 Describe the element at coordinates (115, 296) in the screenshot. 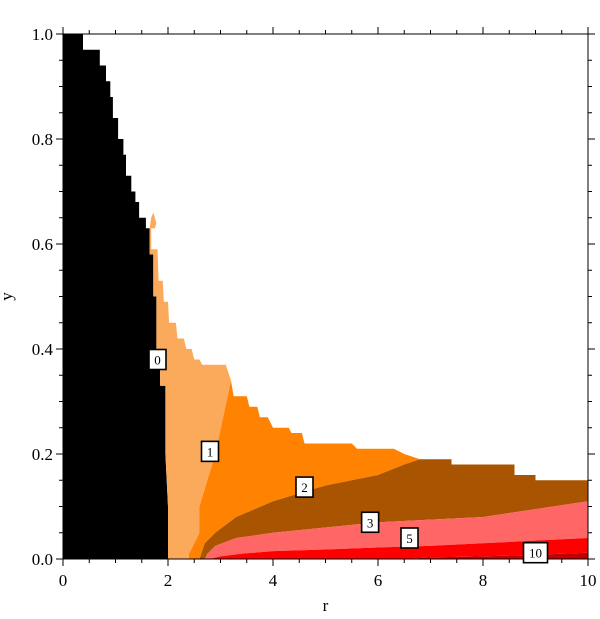

I see `region-excluded` at that location.